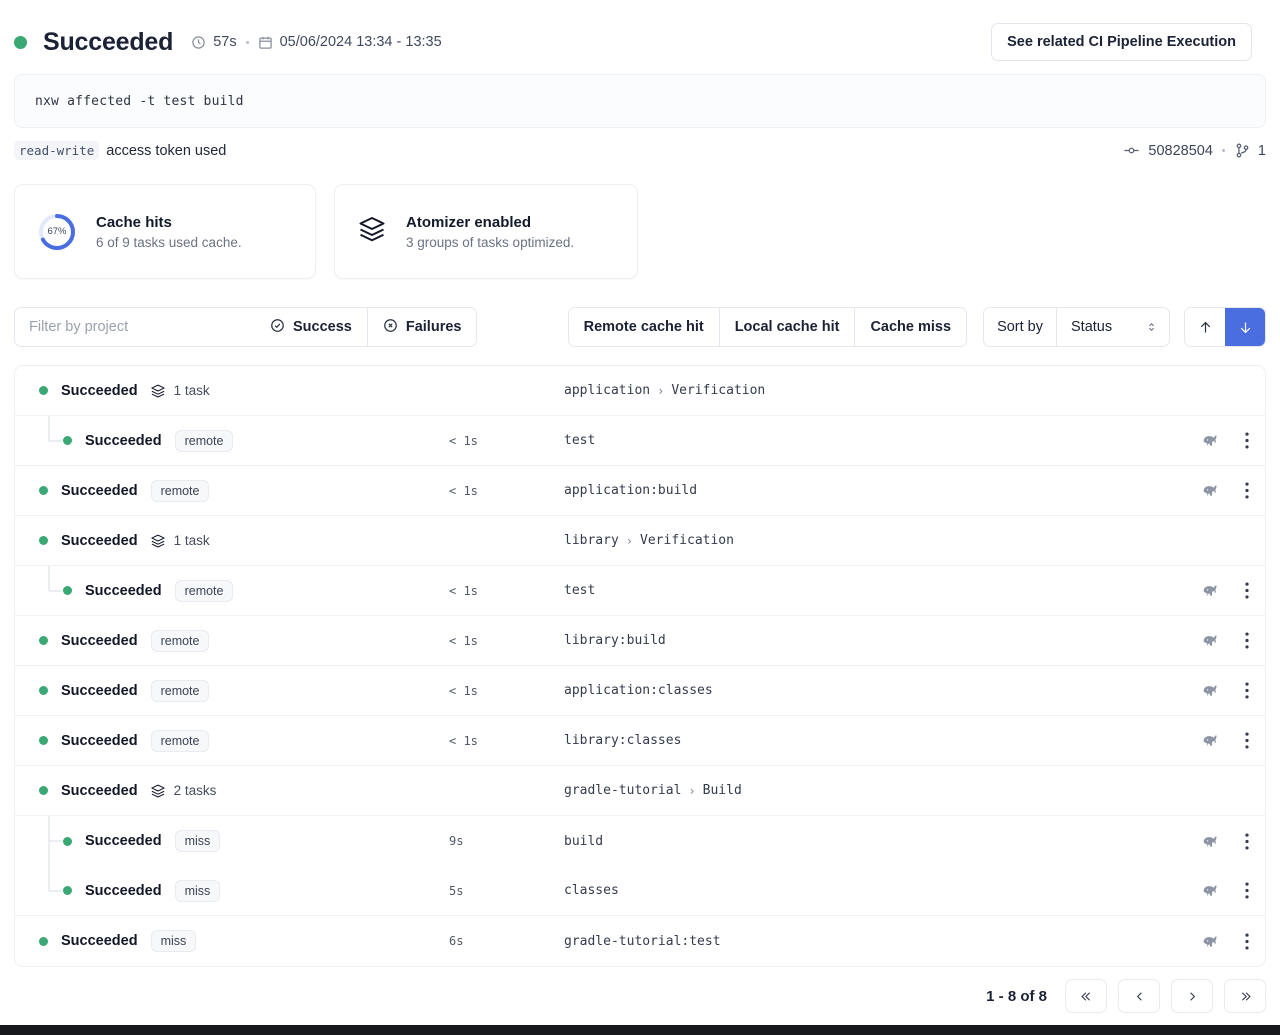  I want to click on row-name: library:build, so click(615, 640).